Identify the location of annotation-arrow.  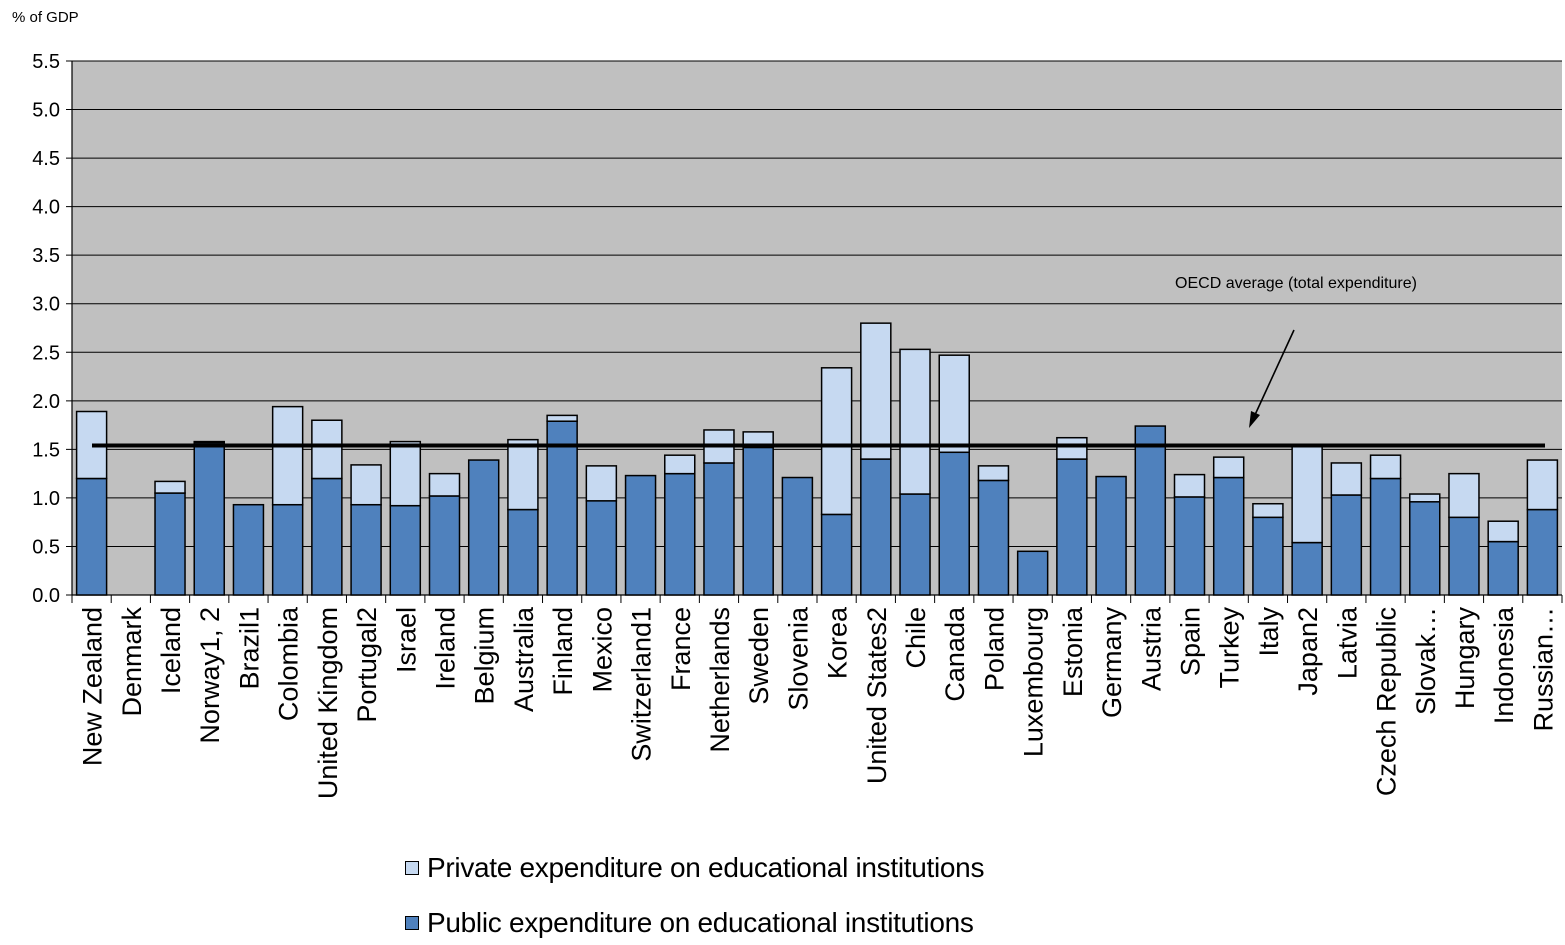
(1274, 373).